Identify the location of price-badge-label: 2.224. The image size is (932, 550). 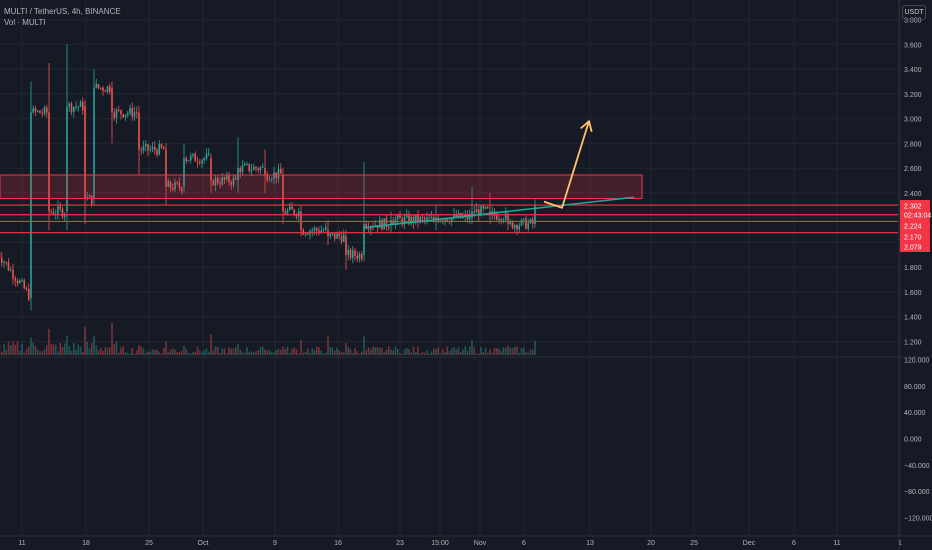
(913, 227).